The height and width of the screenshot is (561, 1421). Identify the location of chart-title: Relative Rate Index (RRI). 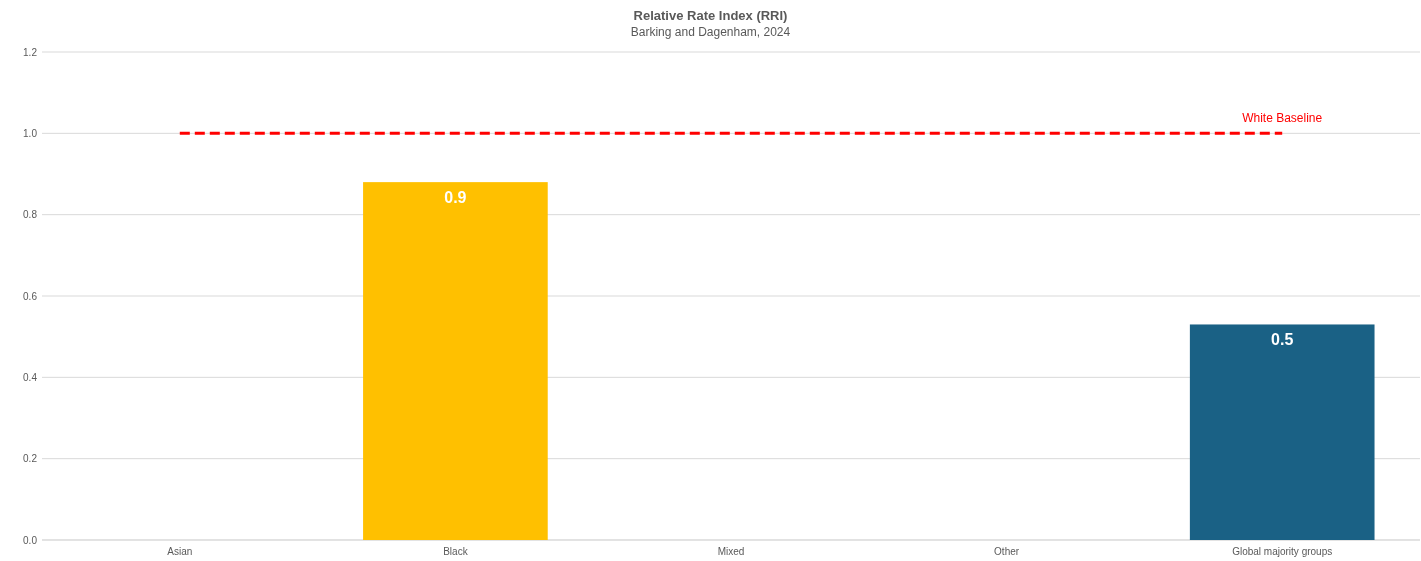
(710, 15).